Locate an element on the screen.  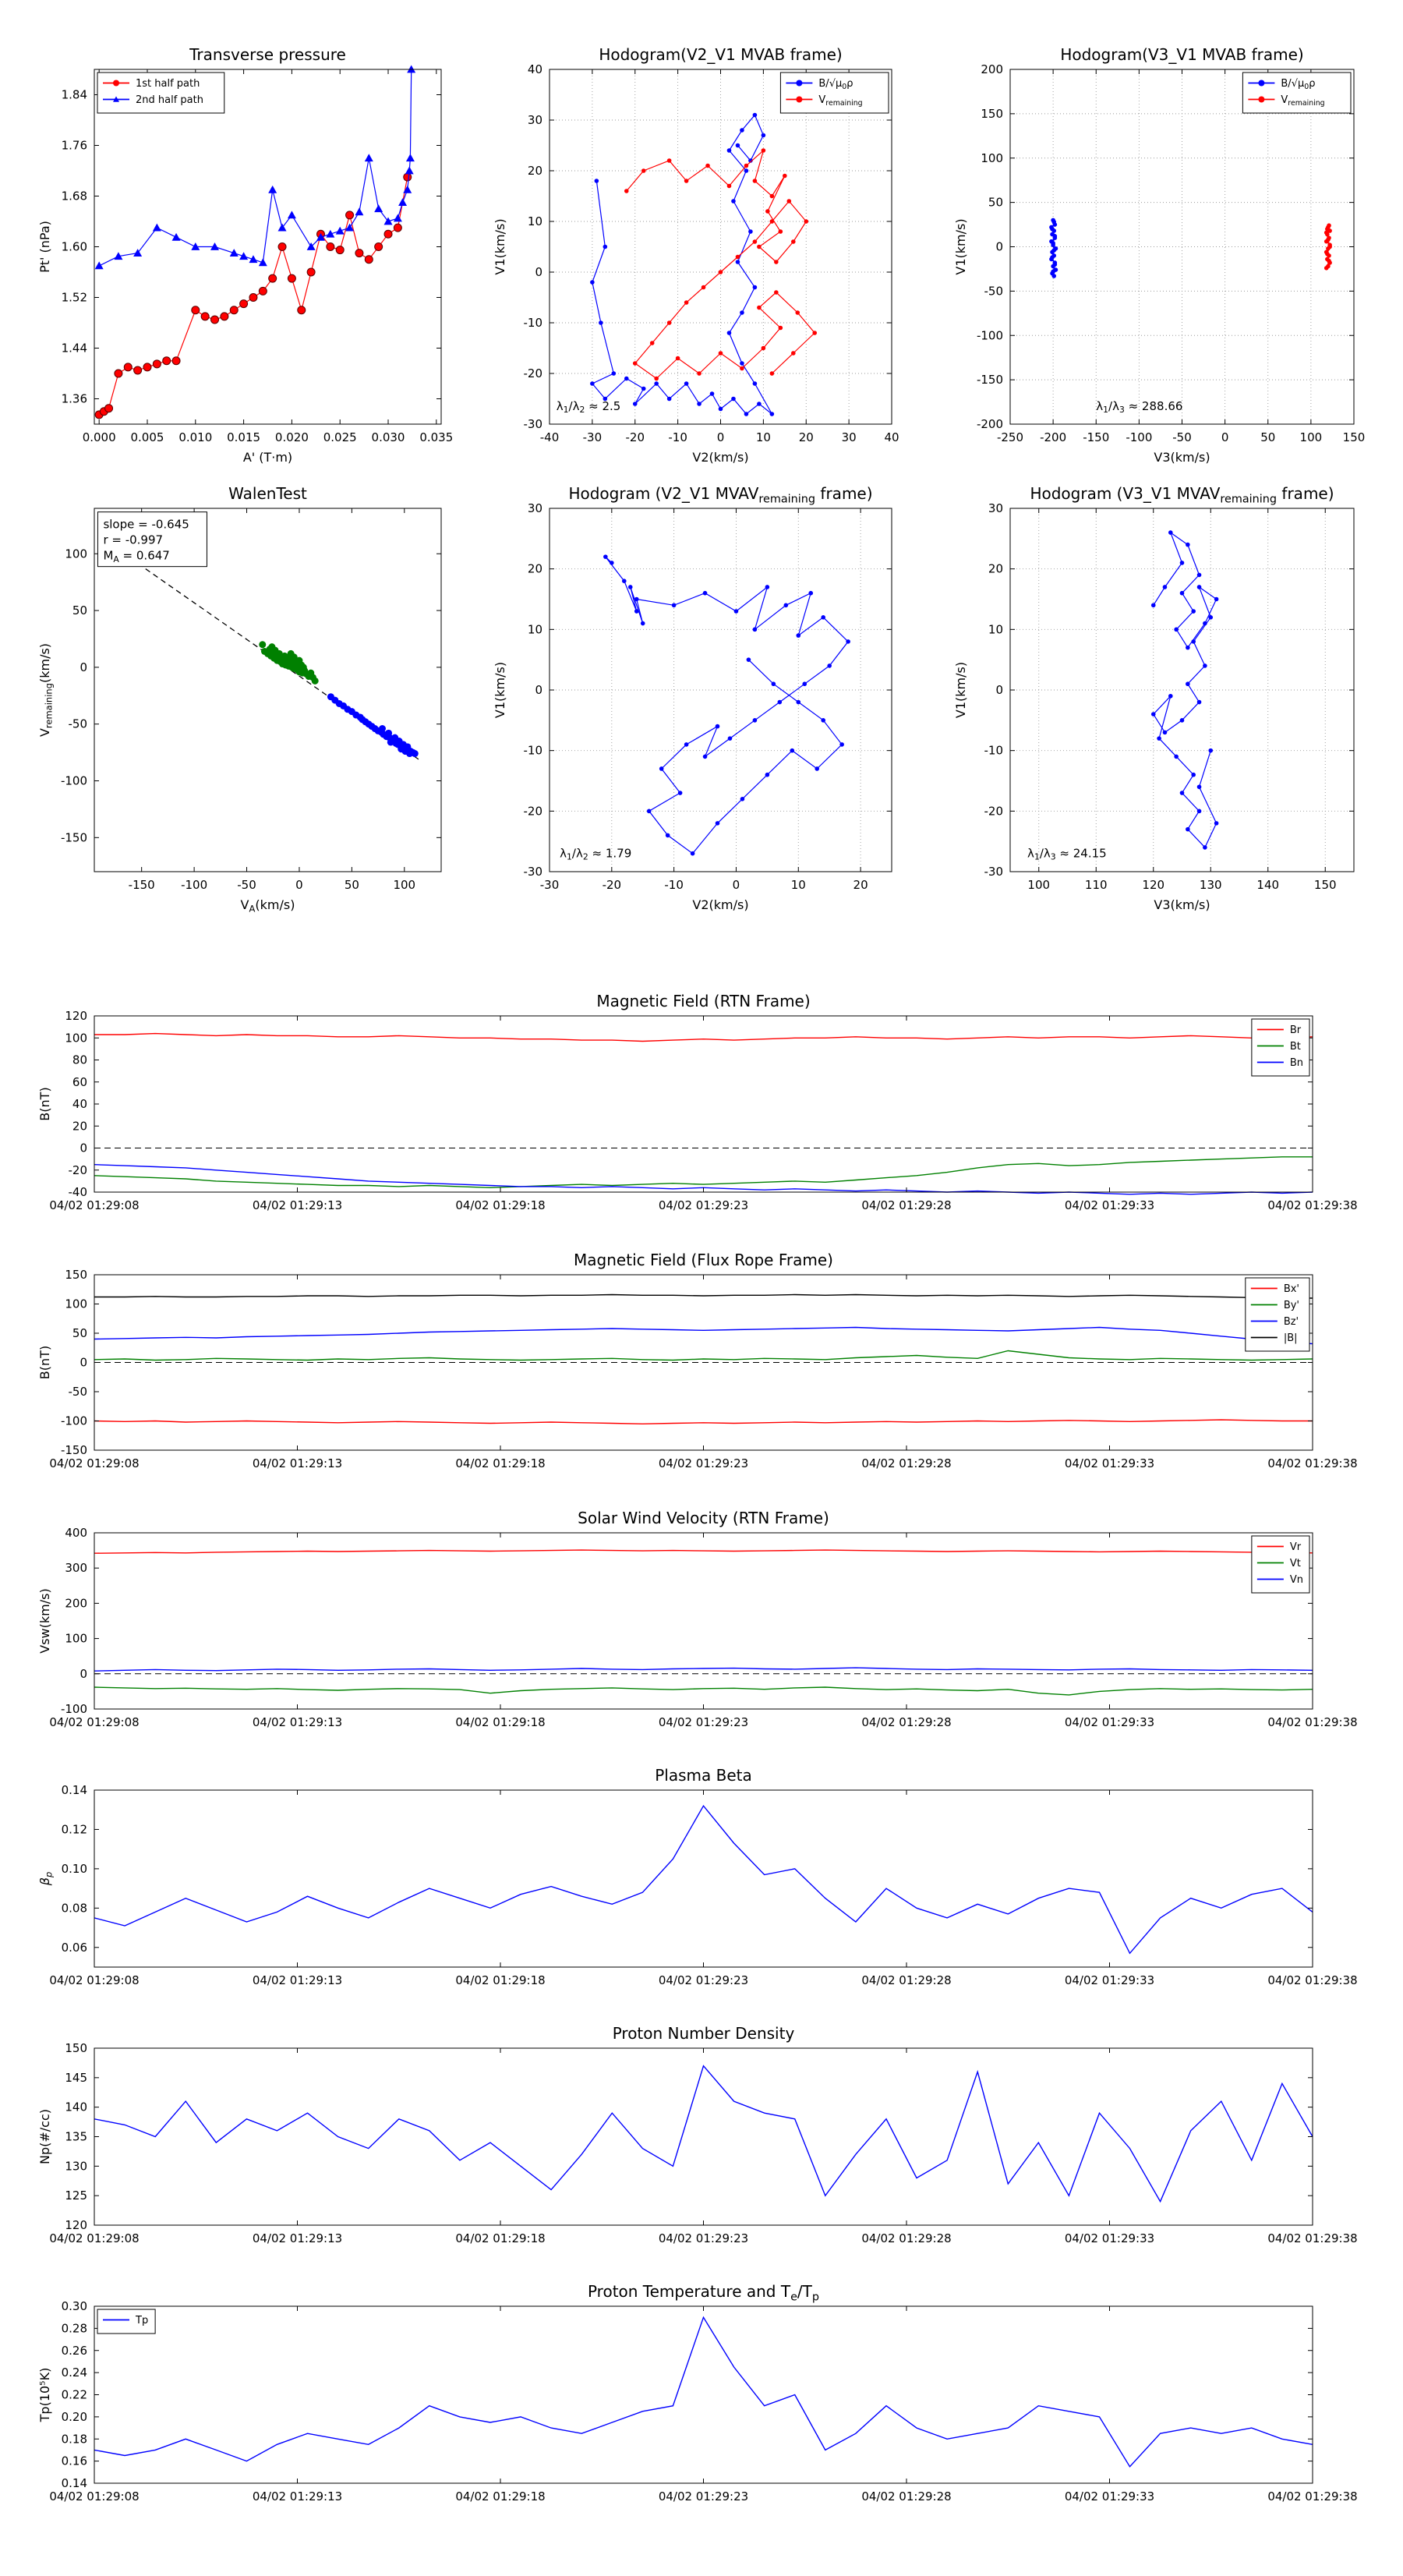
x-tick-label: 50 is located at coordinates (1267, 437).